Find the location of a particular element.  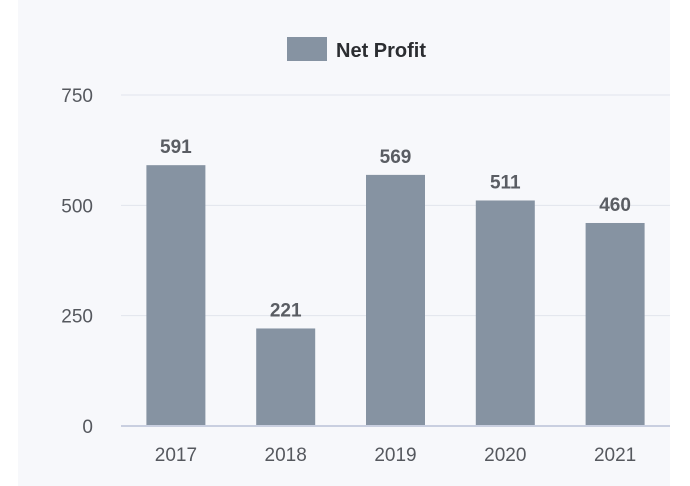

data-label-2018: 221 is located at coordinates (286, 310).